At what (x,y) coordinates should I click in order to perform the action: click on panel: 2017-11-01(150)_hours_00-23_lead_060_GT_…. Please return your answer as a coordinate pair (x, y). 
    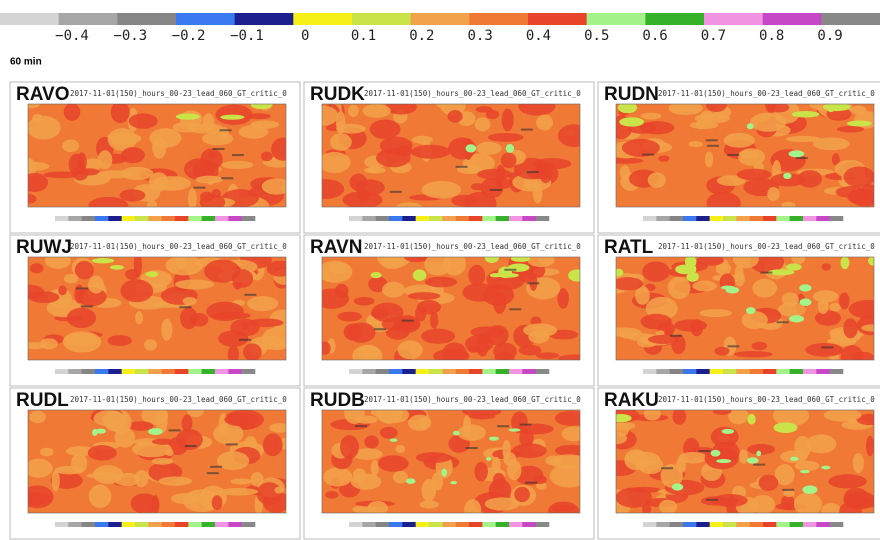
    Looking at the image, I should click on (738, 463).